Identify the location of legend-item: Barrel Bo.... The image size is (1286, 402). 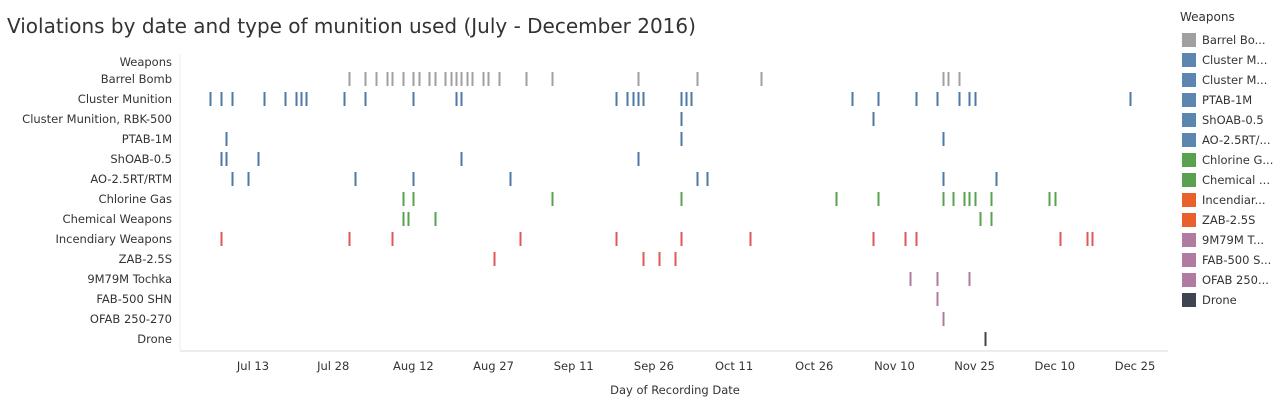
(1230, 40).